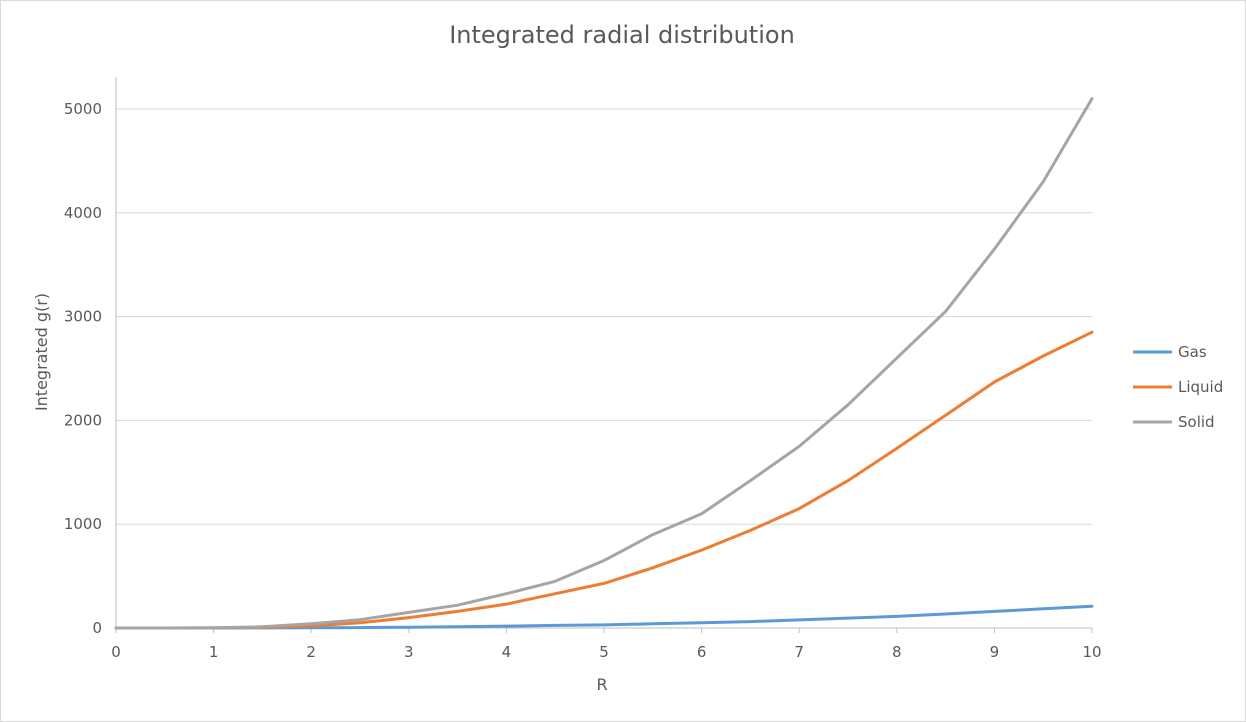  Describe the element at coordinates (409, 652) in the screenshot. I see `x-tick-label: 3` at that location.